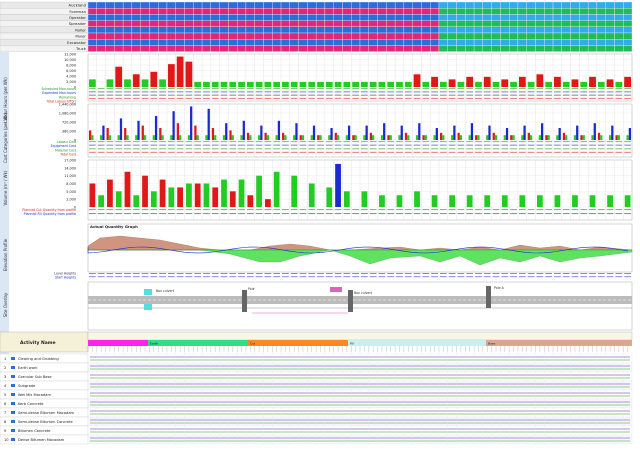  I want to click on volume-bar, so click(346, 199).